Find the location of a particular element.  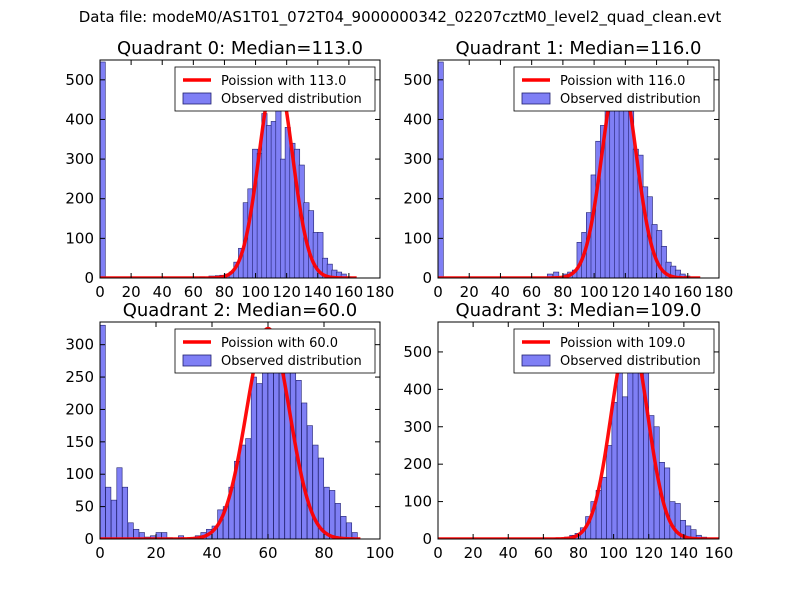

y-tick-label: 50 is located at coordinates (84, 507).